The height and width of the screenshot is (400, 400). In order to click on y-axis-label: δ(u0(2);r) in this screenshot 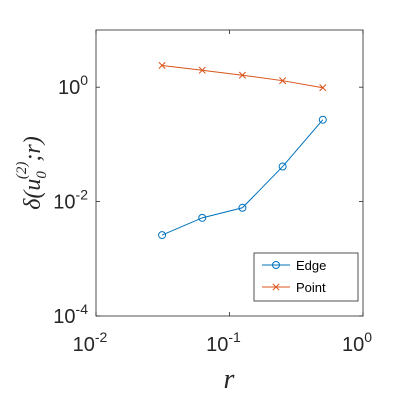, I will do `click(32, 173)`.